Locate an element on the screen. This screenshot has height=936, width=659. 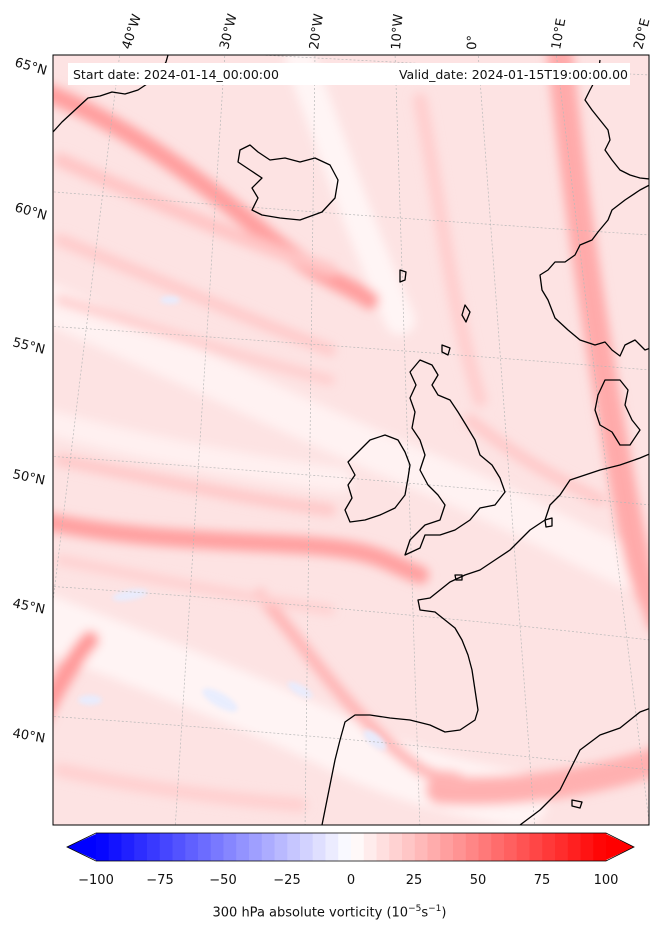
denmark-coast is located at coordinates (617, 412).